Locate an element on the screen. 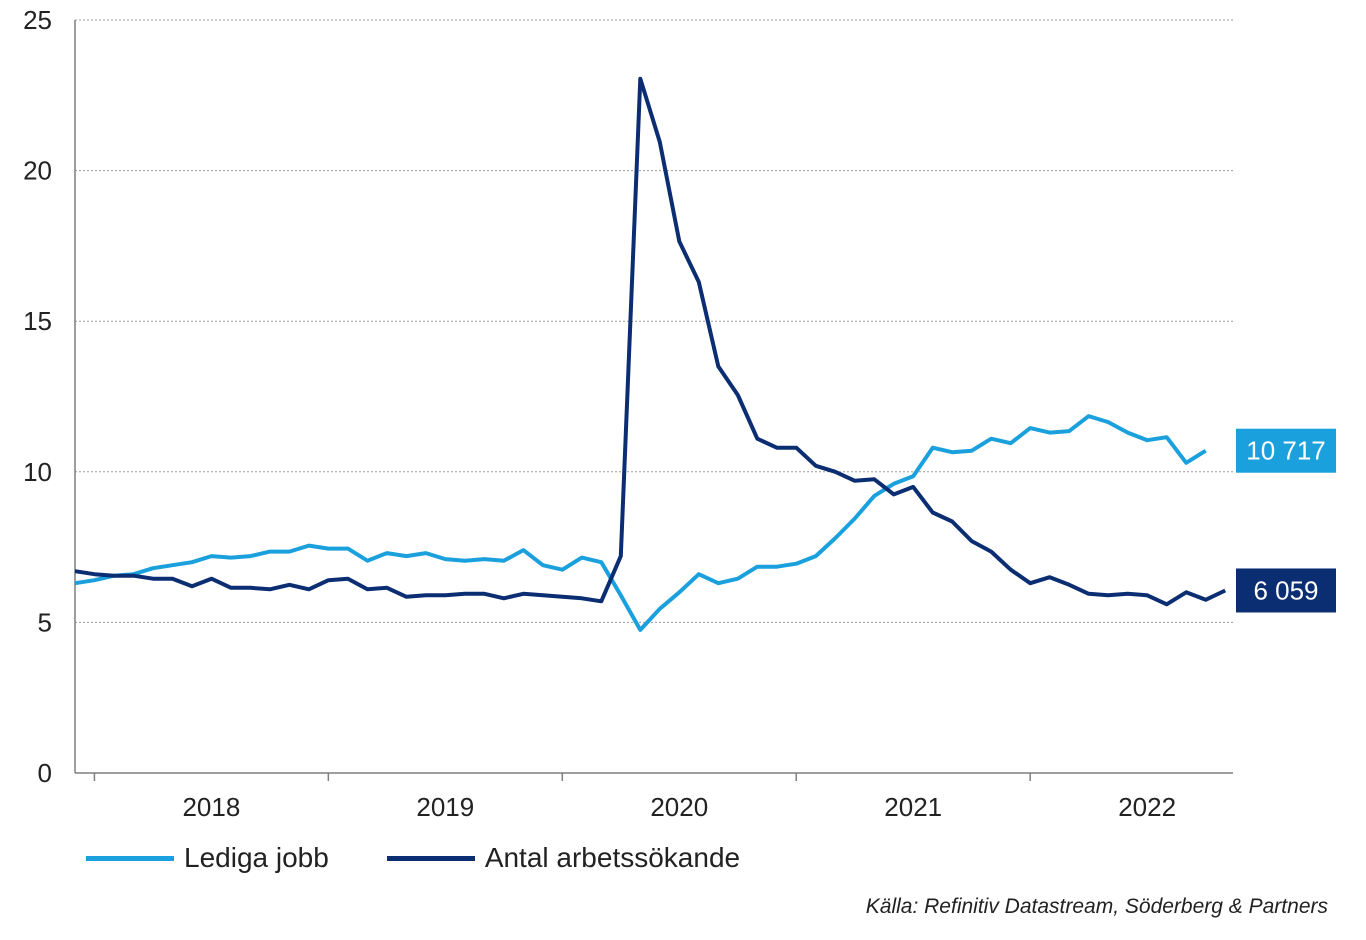 Image resolution: width=1366 pixels, height=940 pixels. y-tick-labels: 0 5 10 15 20 25 is located at coordinates (37, 396).